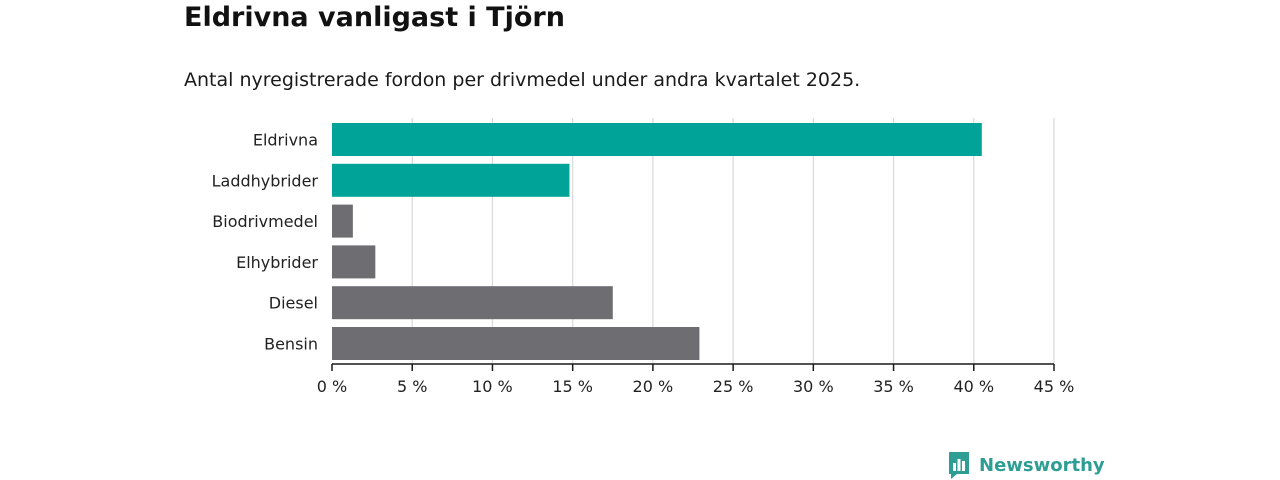 Image resolution: width=1280 pixels, height=480 pixels. What do you see at coordinates (973, 386) in the screenshot?
I see `x-tick-label: 40 %` at bounding box center [973, 386].